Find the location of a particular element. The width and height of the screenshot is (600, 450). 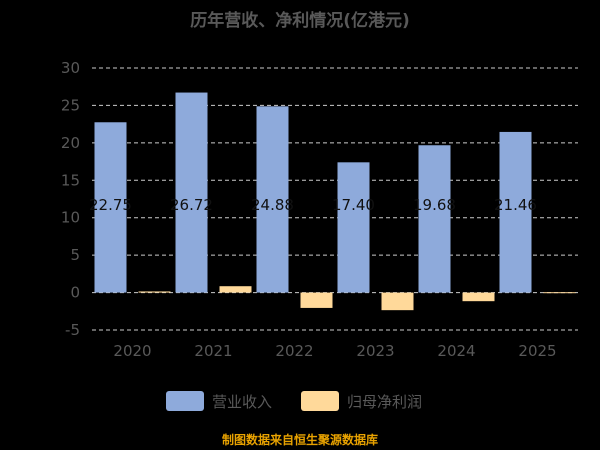

legend-swatch-revenue is located at coordinates (185, 401).